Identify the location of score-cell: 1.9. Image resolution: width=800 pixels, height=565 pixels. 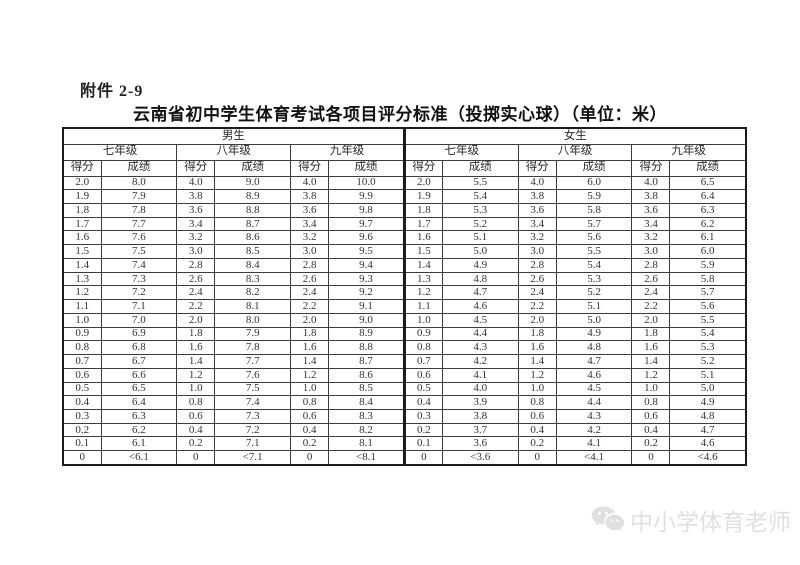
(422, 196).